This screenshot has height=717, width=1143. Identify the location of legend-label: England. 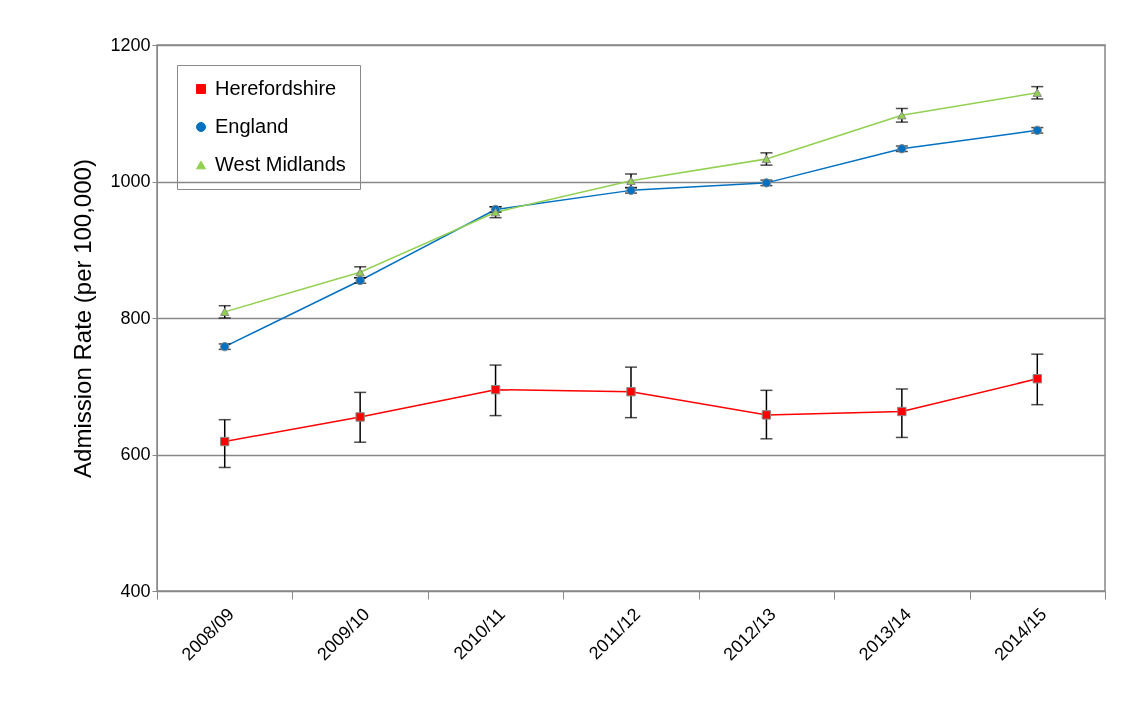
(252, 126).